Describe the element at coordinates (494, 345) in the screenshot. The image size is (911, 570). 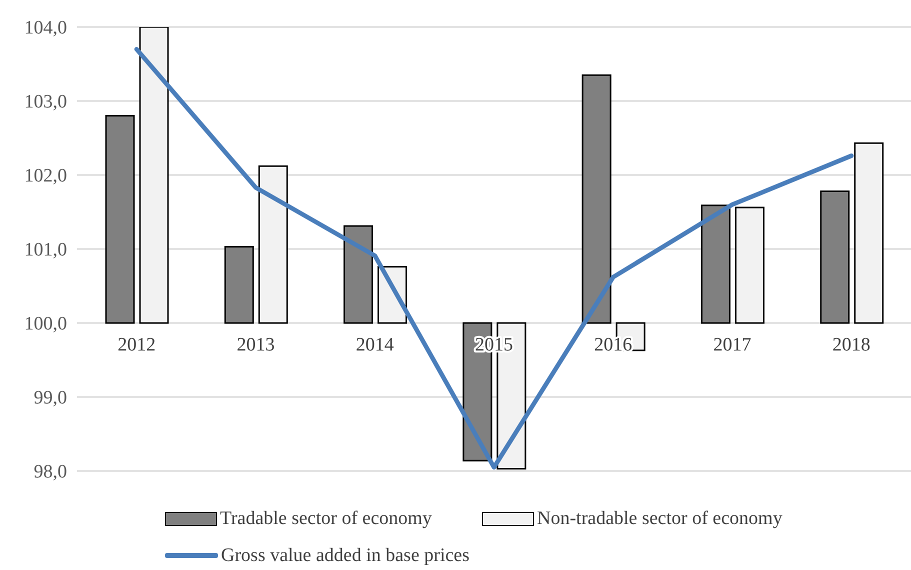
I see `x-tick-label: 2015` at that location.